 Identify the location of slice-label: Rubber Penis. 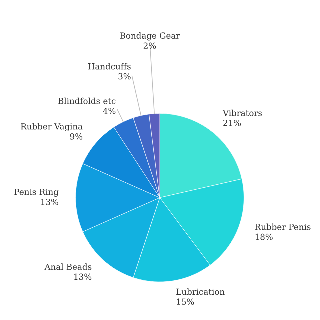
(283, 227).